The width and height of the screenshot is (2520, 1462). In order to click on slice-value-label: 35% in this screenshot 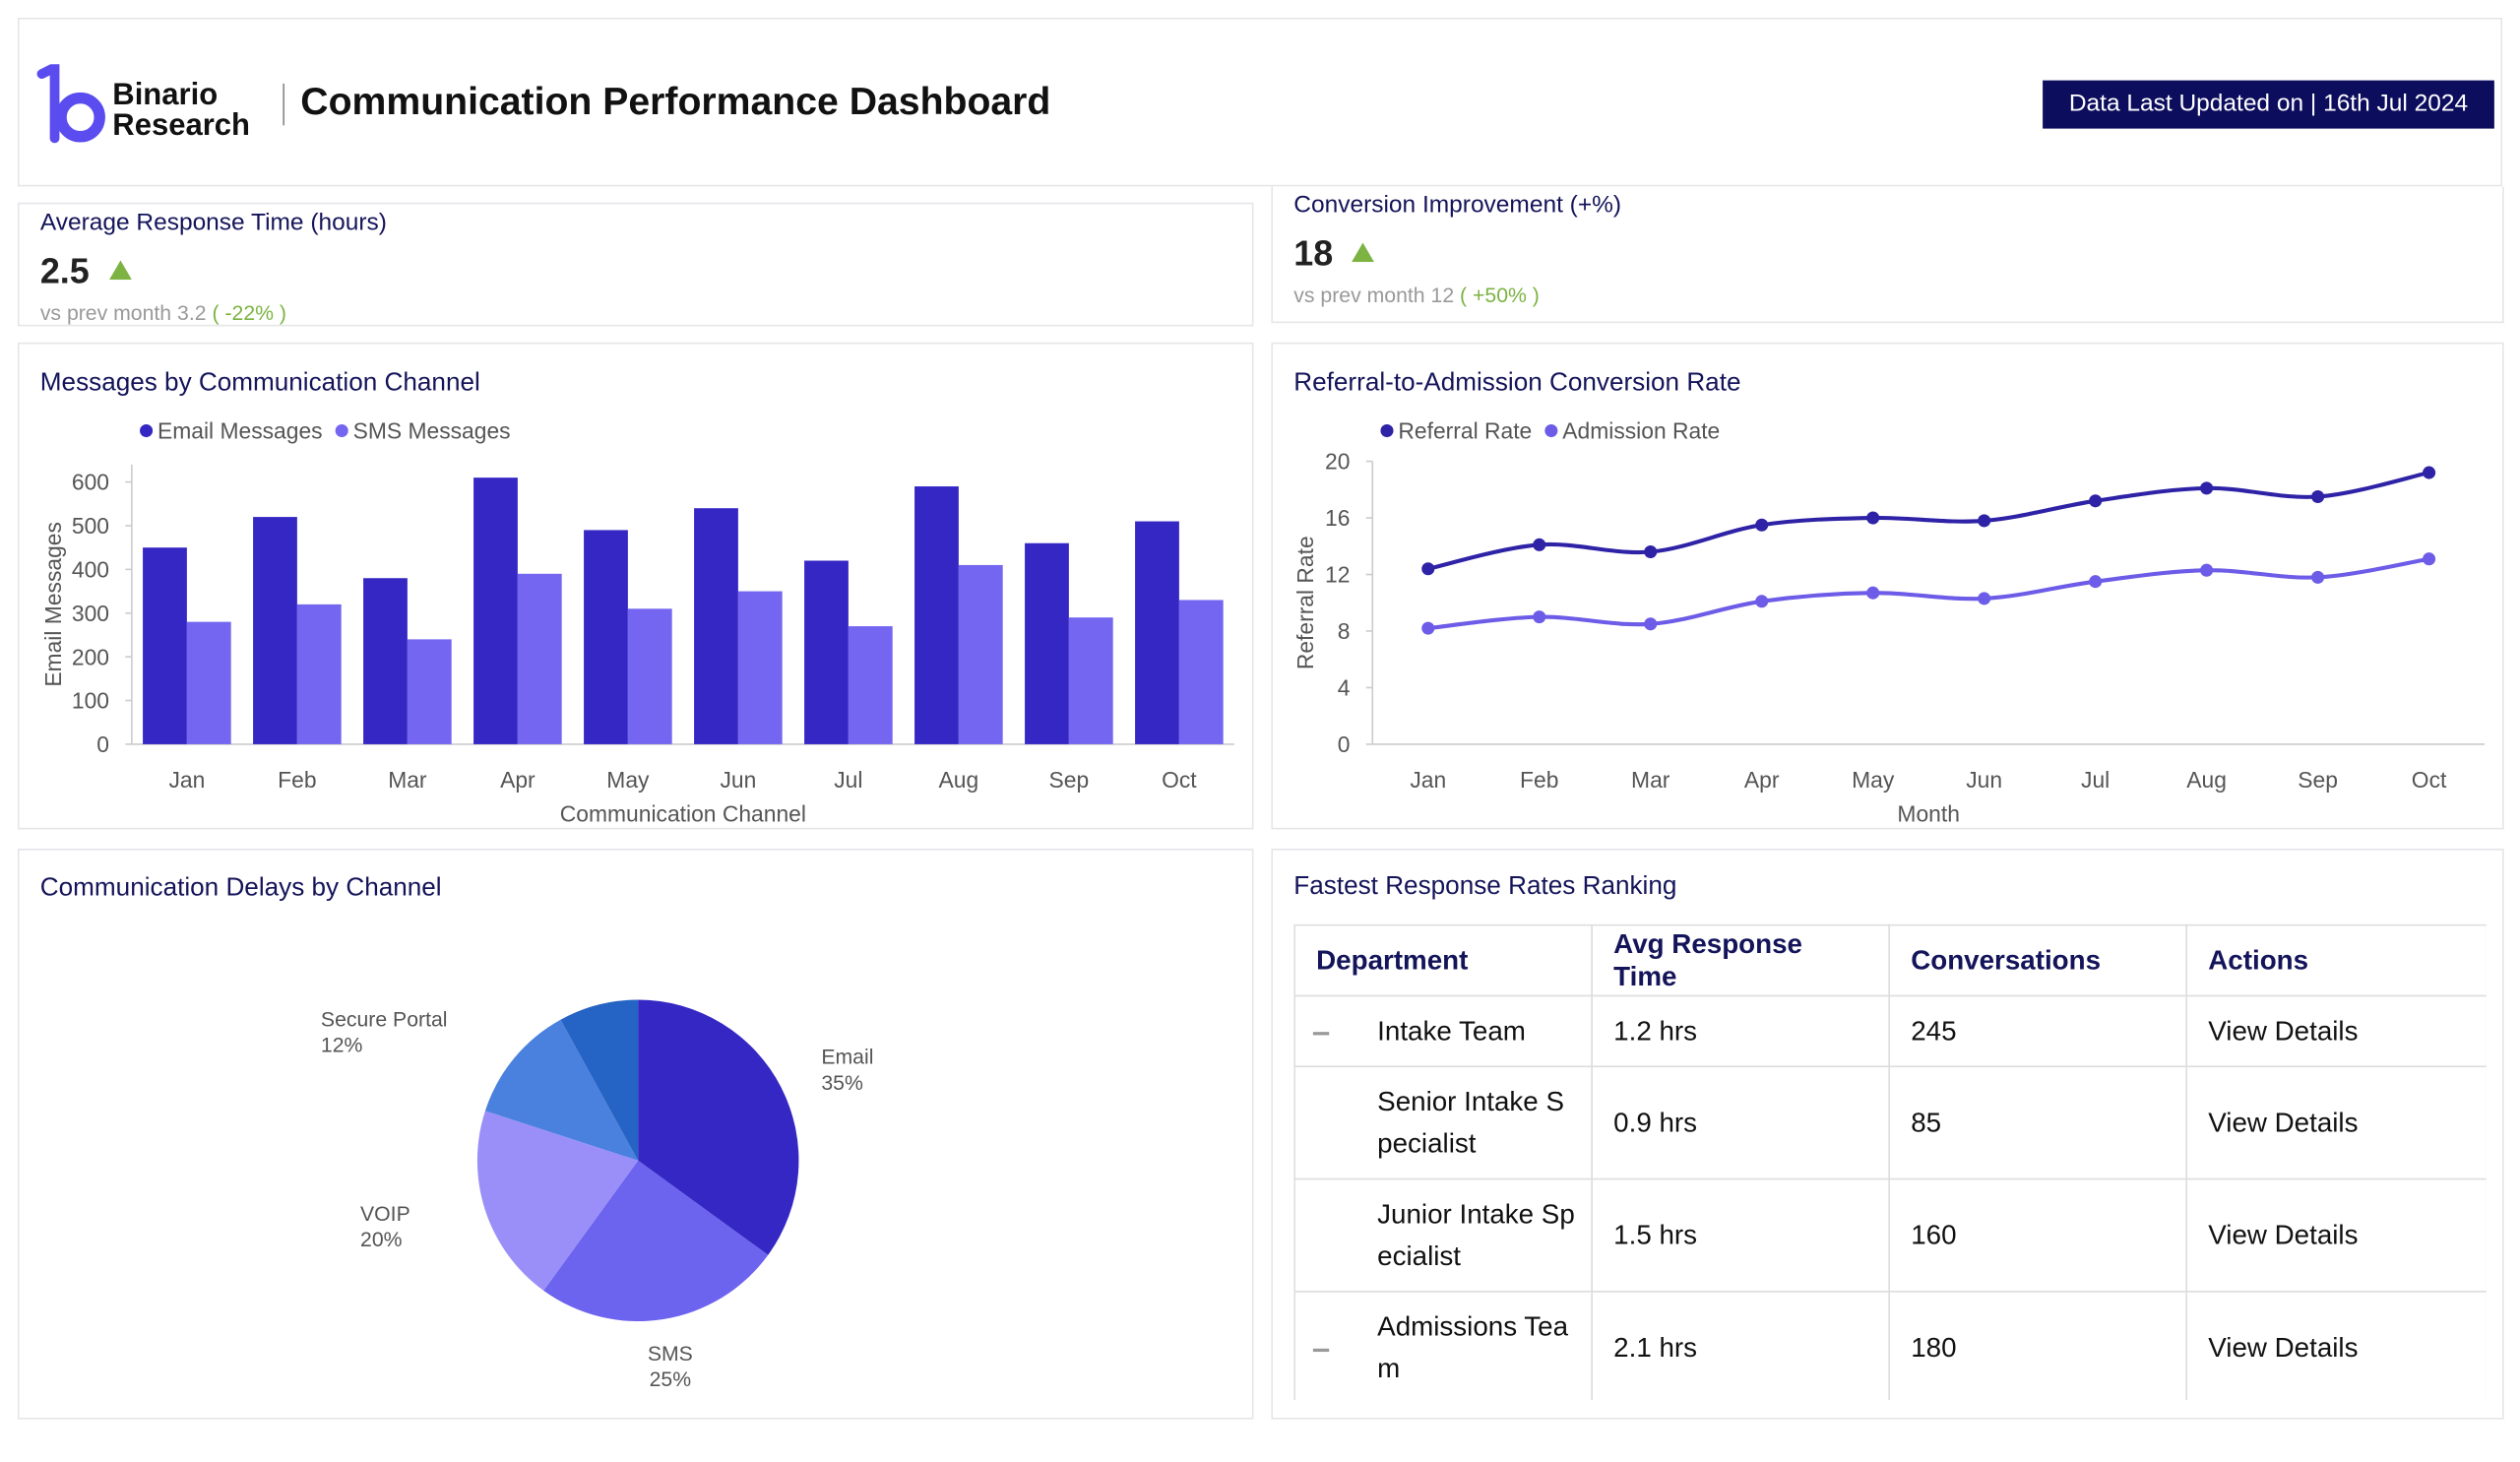, I will do `click(842, 1083)`.